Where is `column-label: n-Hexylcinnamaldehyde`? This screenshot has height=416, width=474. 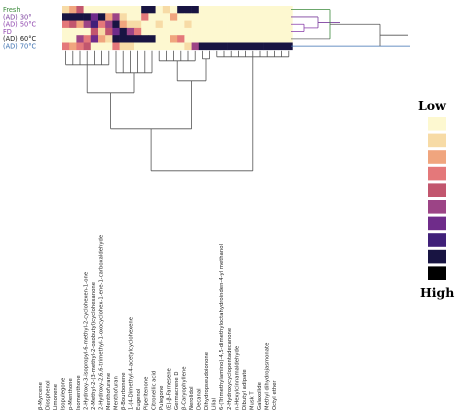
column-label: n-Hexylcinnamaldehyde is located at coordinates (237, 378).